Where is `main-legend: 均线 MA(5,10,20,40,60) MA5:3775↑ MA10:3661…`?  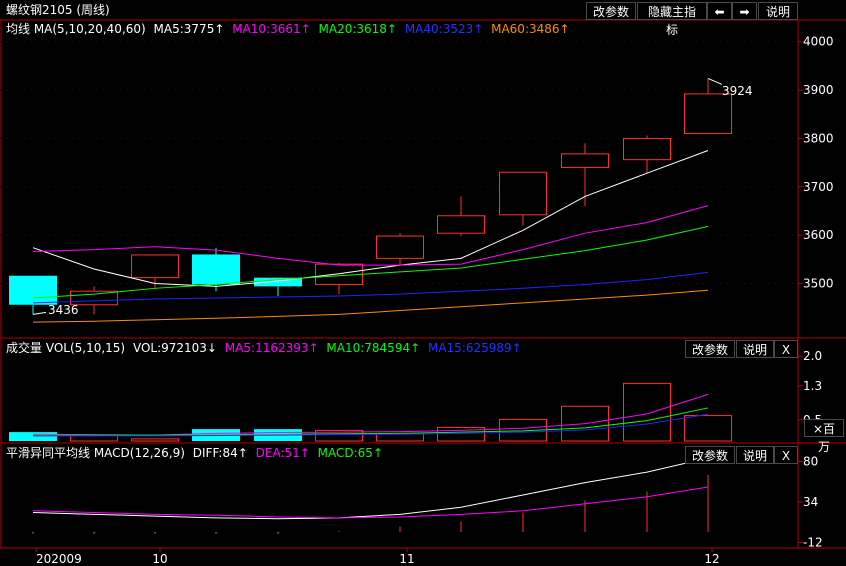 main-legend: 均线 MA(5,10,20,40,60) MA5:3775↑ MA10:3661… is located at coordinates (288, 29).